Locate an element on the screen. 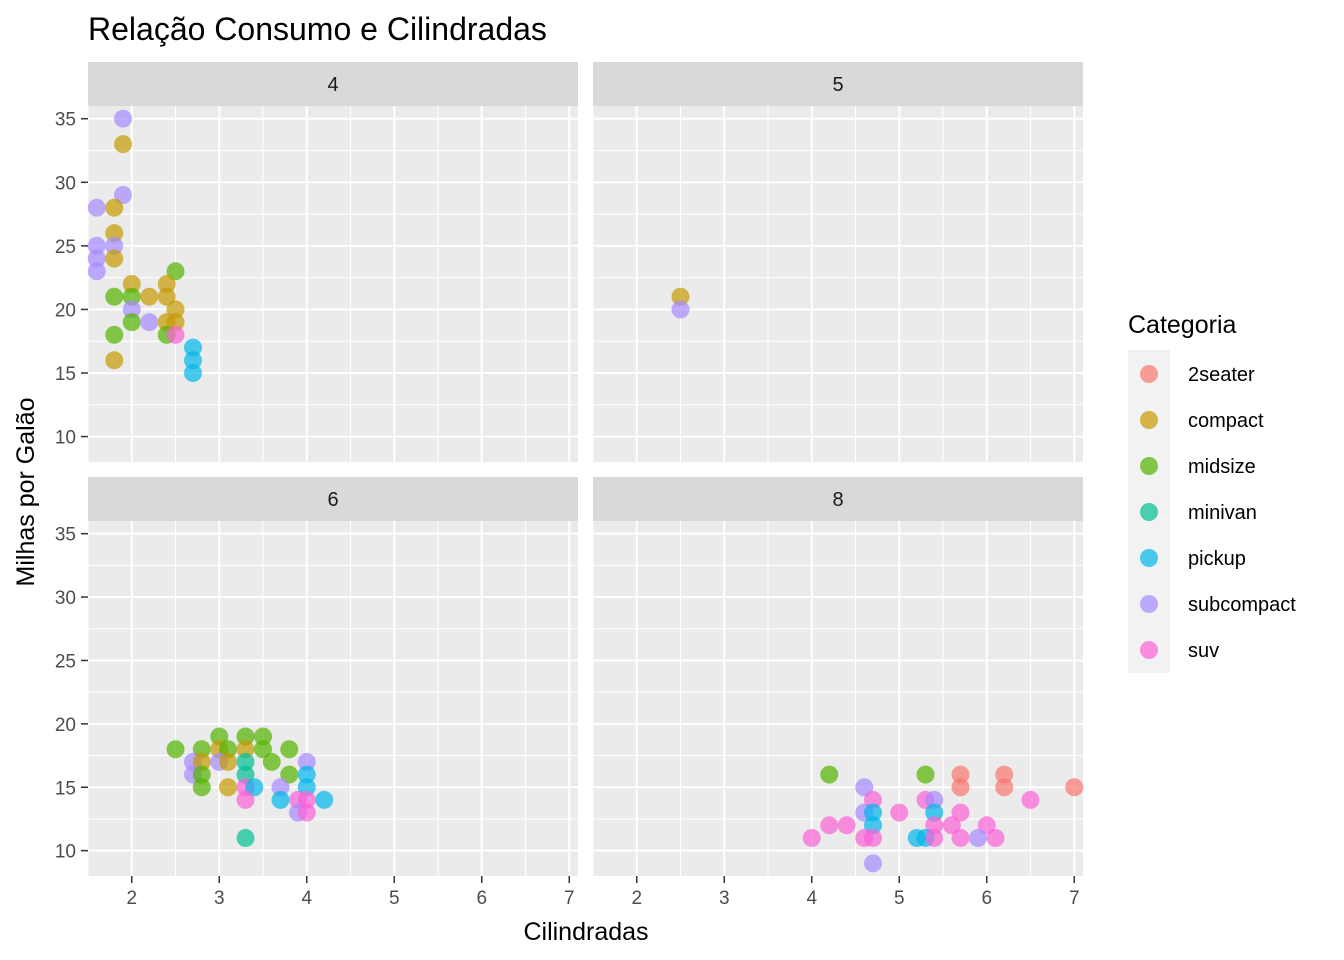 This screenshot has height=960, width=1344. legend-label-pickup: pickup is located at coordinates (1217, 559).